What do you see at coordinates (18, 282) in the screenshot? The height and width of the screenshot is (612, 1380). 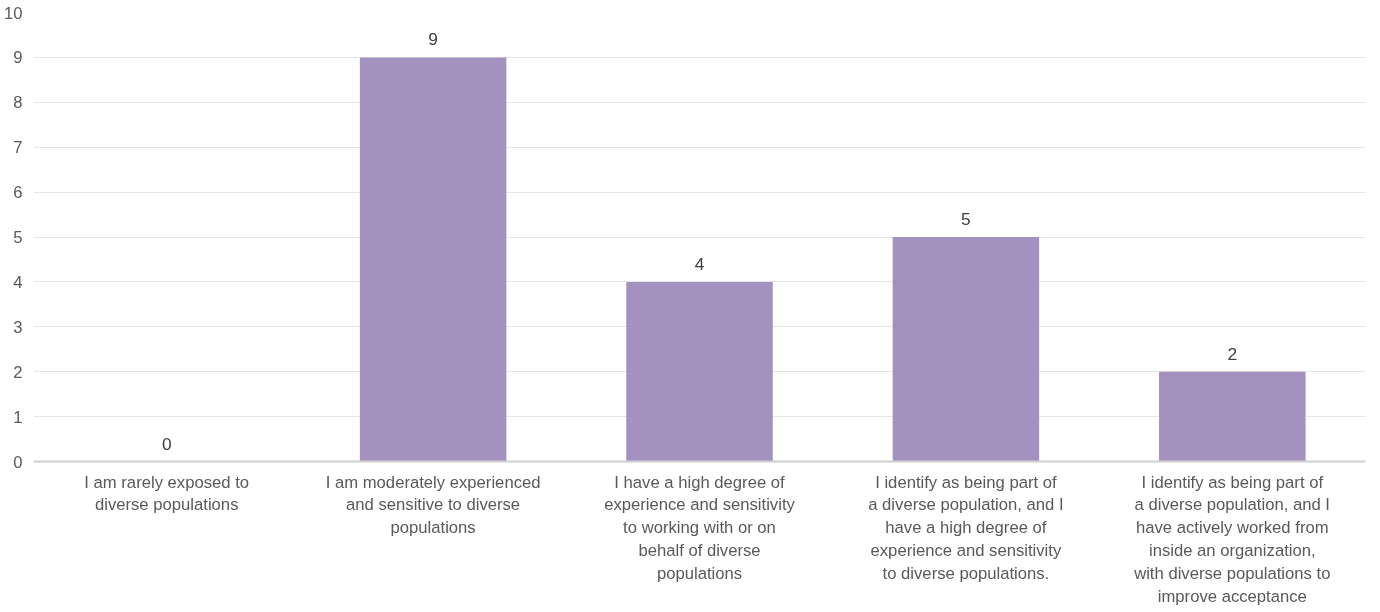 I see `y-tick-label: 4` at bounding box center [18, 282].